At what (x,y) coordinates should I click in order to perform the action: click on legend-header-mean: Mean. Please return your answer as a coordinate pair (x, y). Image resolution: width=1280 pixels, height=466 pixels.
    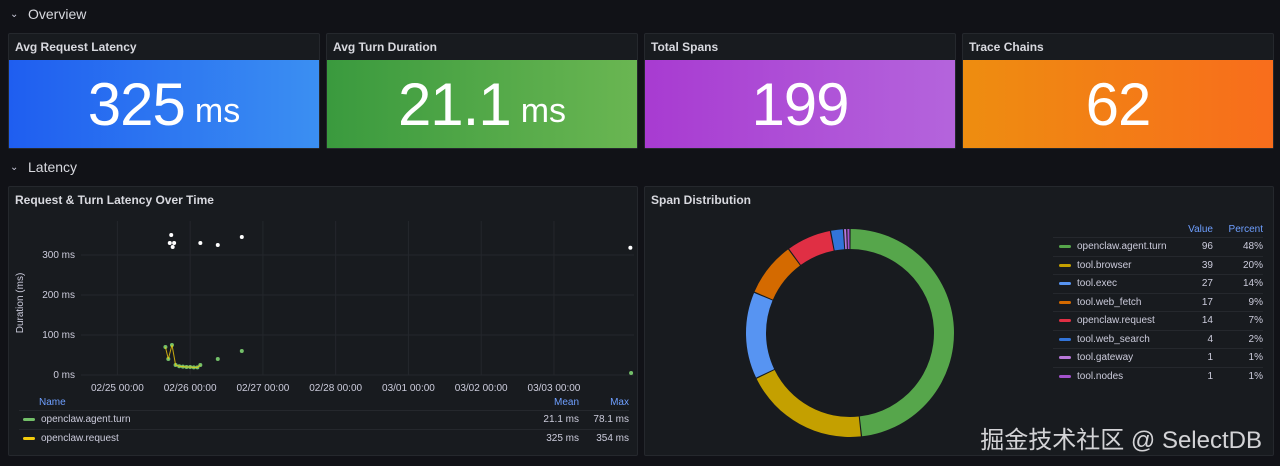
    Looking at the image, I should click on (566, 402).